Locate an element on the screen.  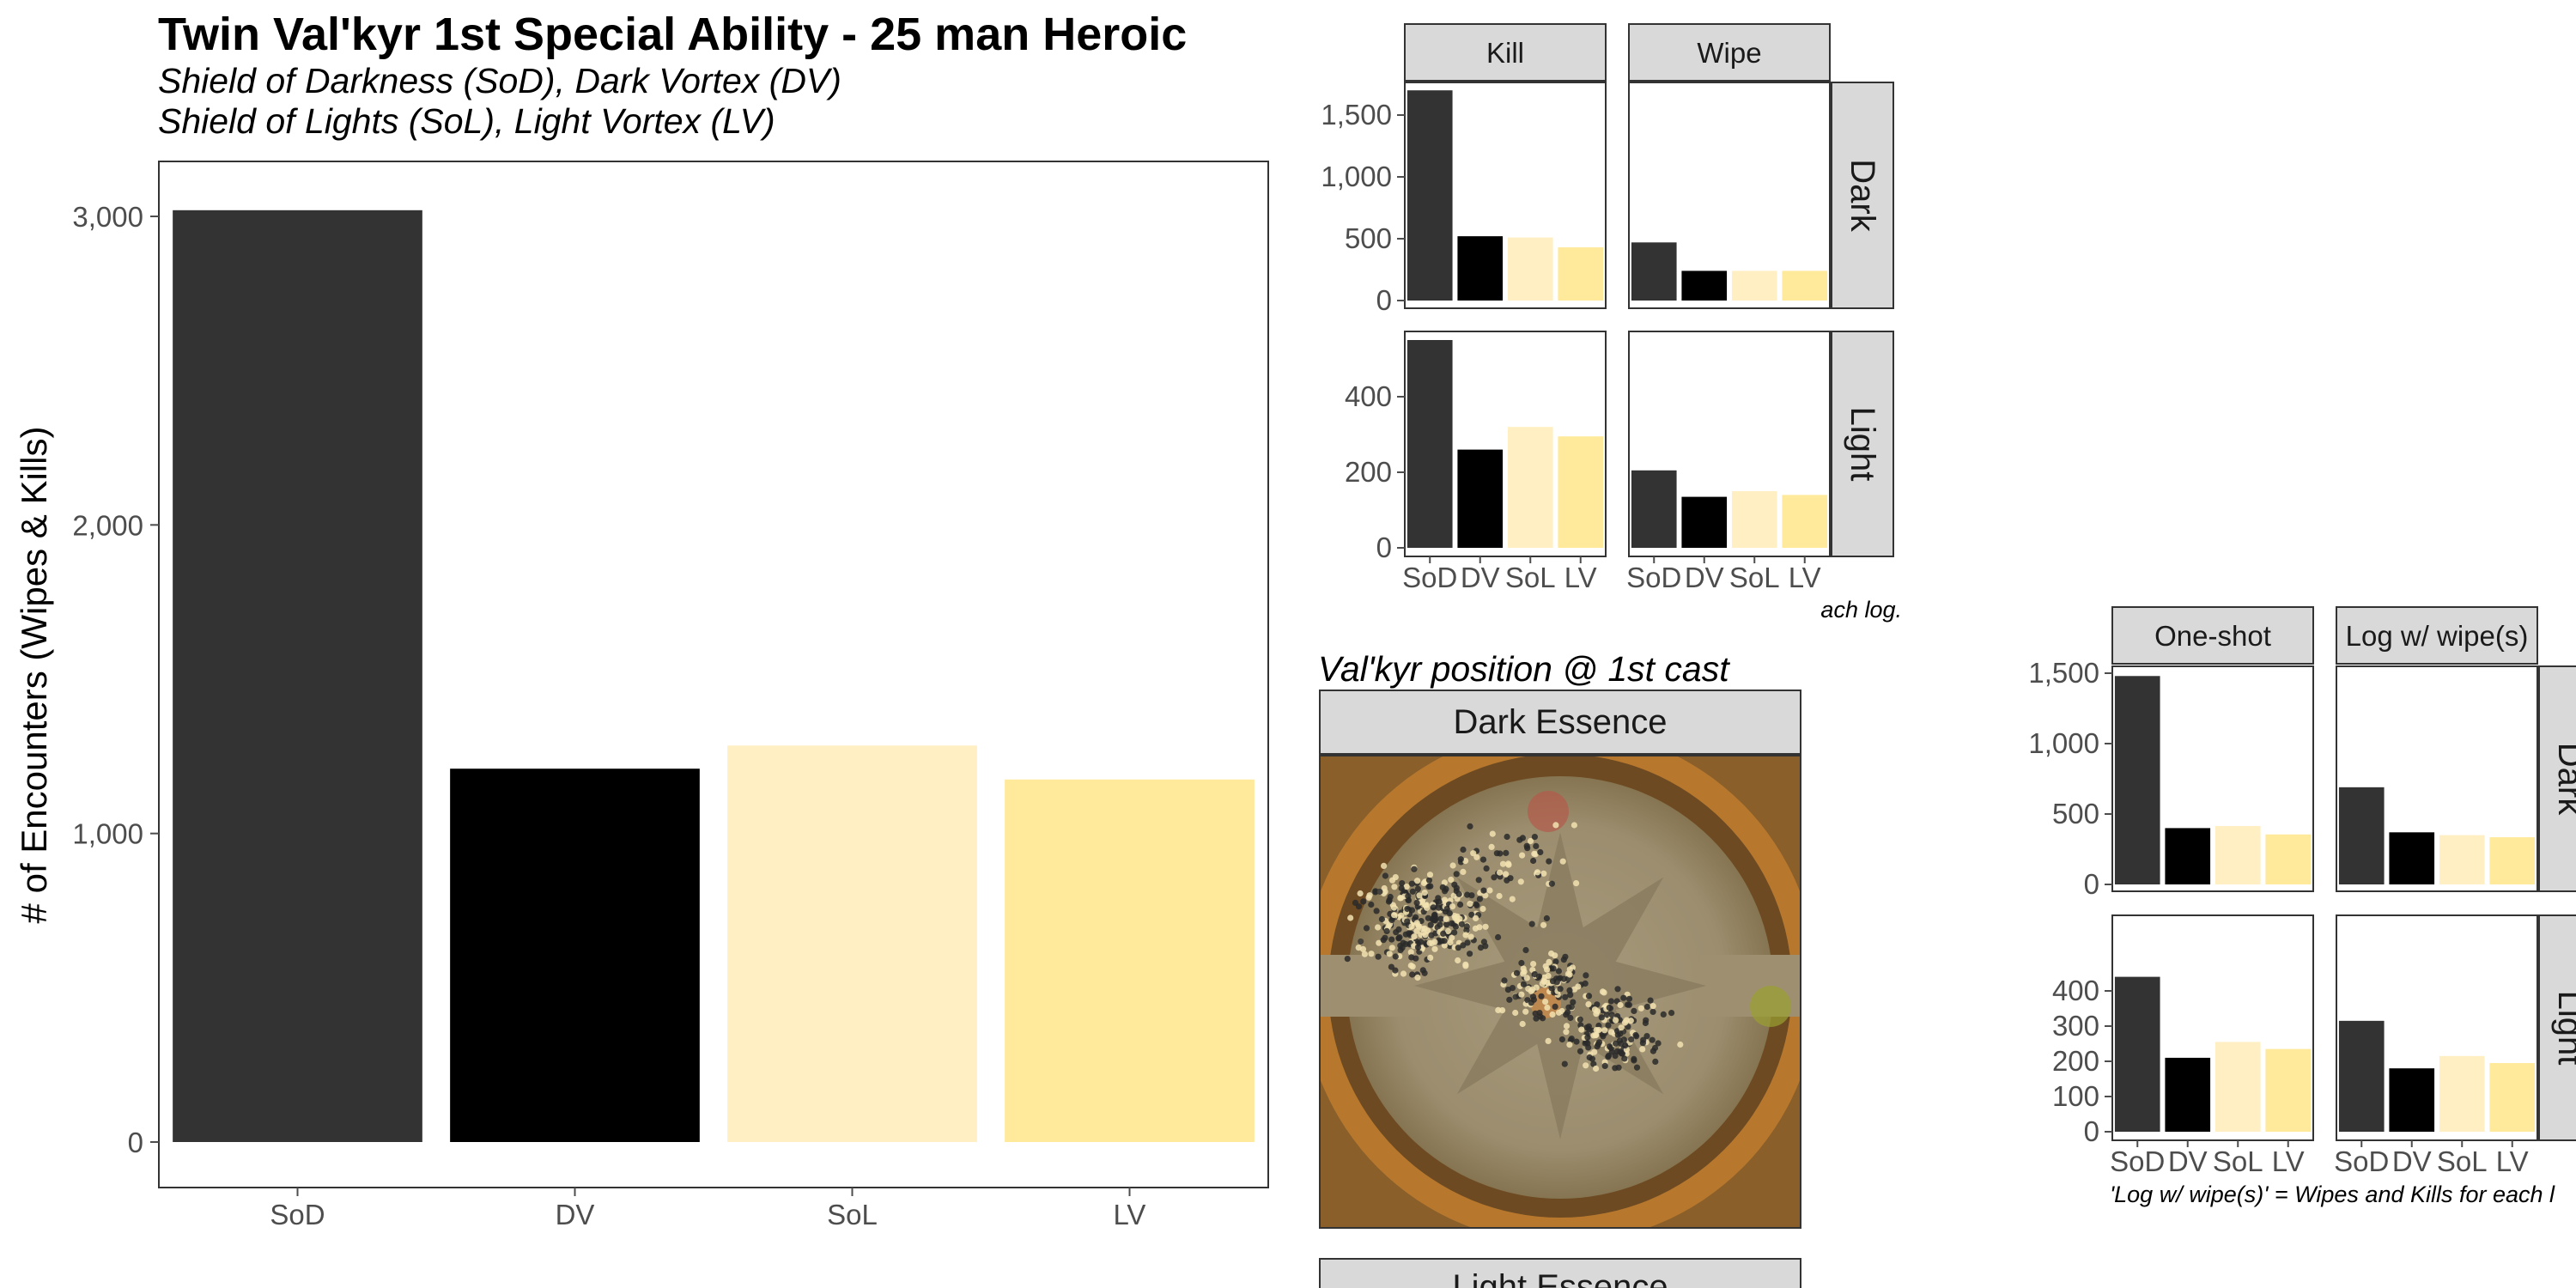
facet-bar-LV is located at coordinates (2513, 861).